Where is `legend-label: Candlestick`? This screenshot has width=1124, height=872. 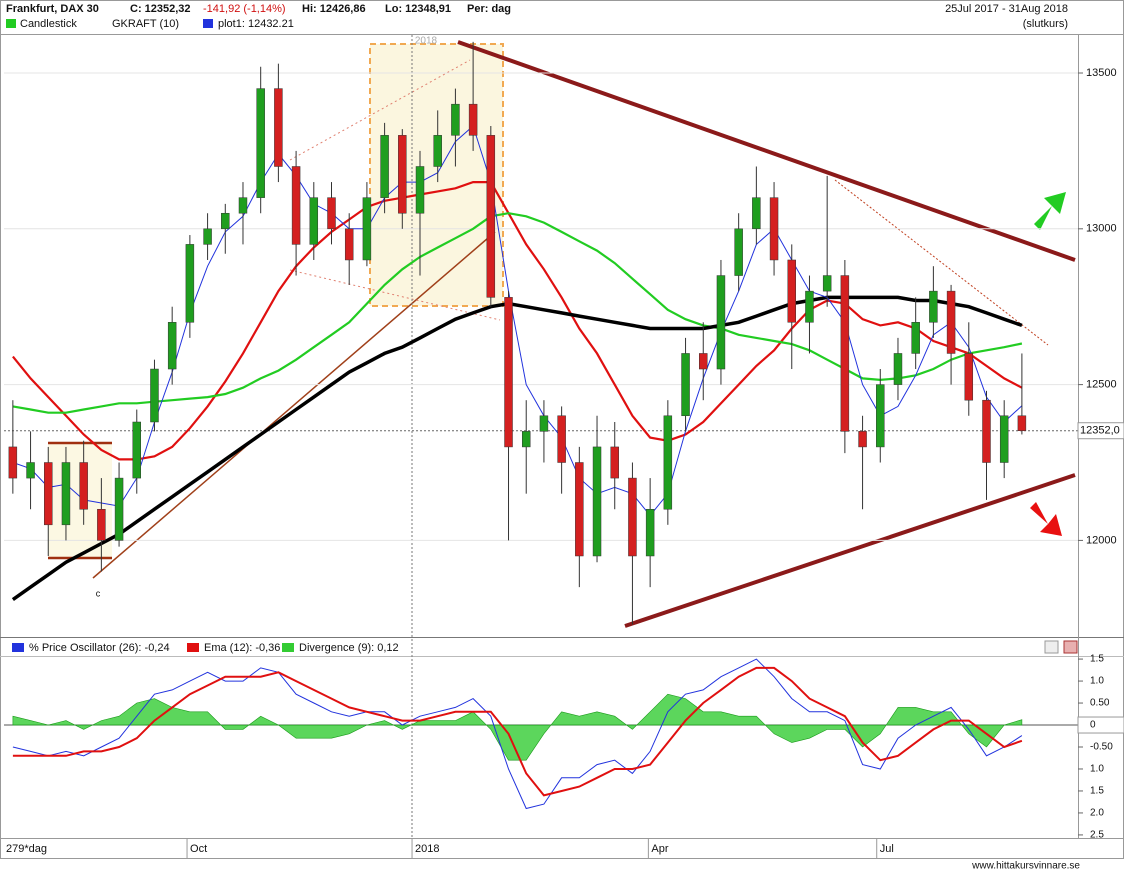
legend-label: Candlestick is located at coordinates (48, 24).